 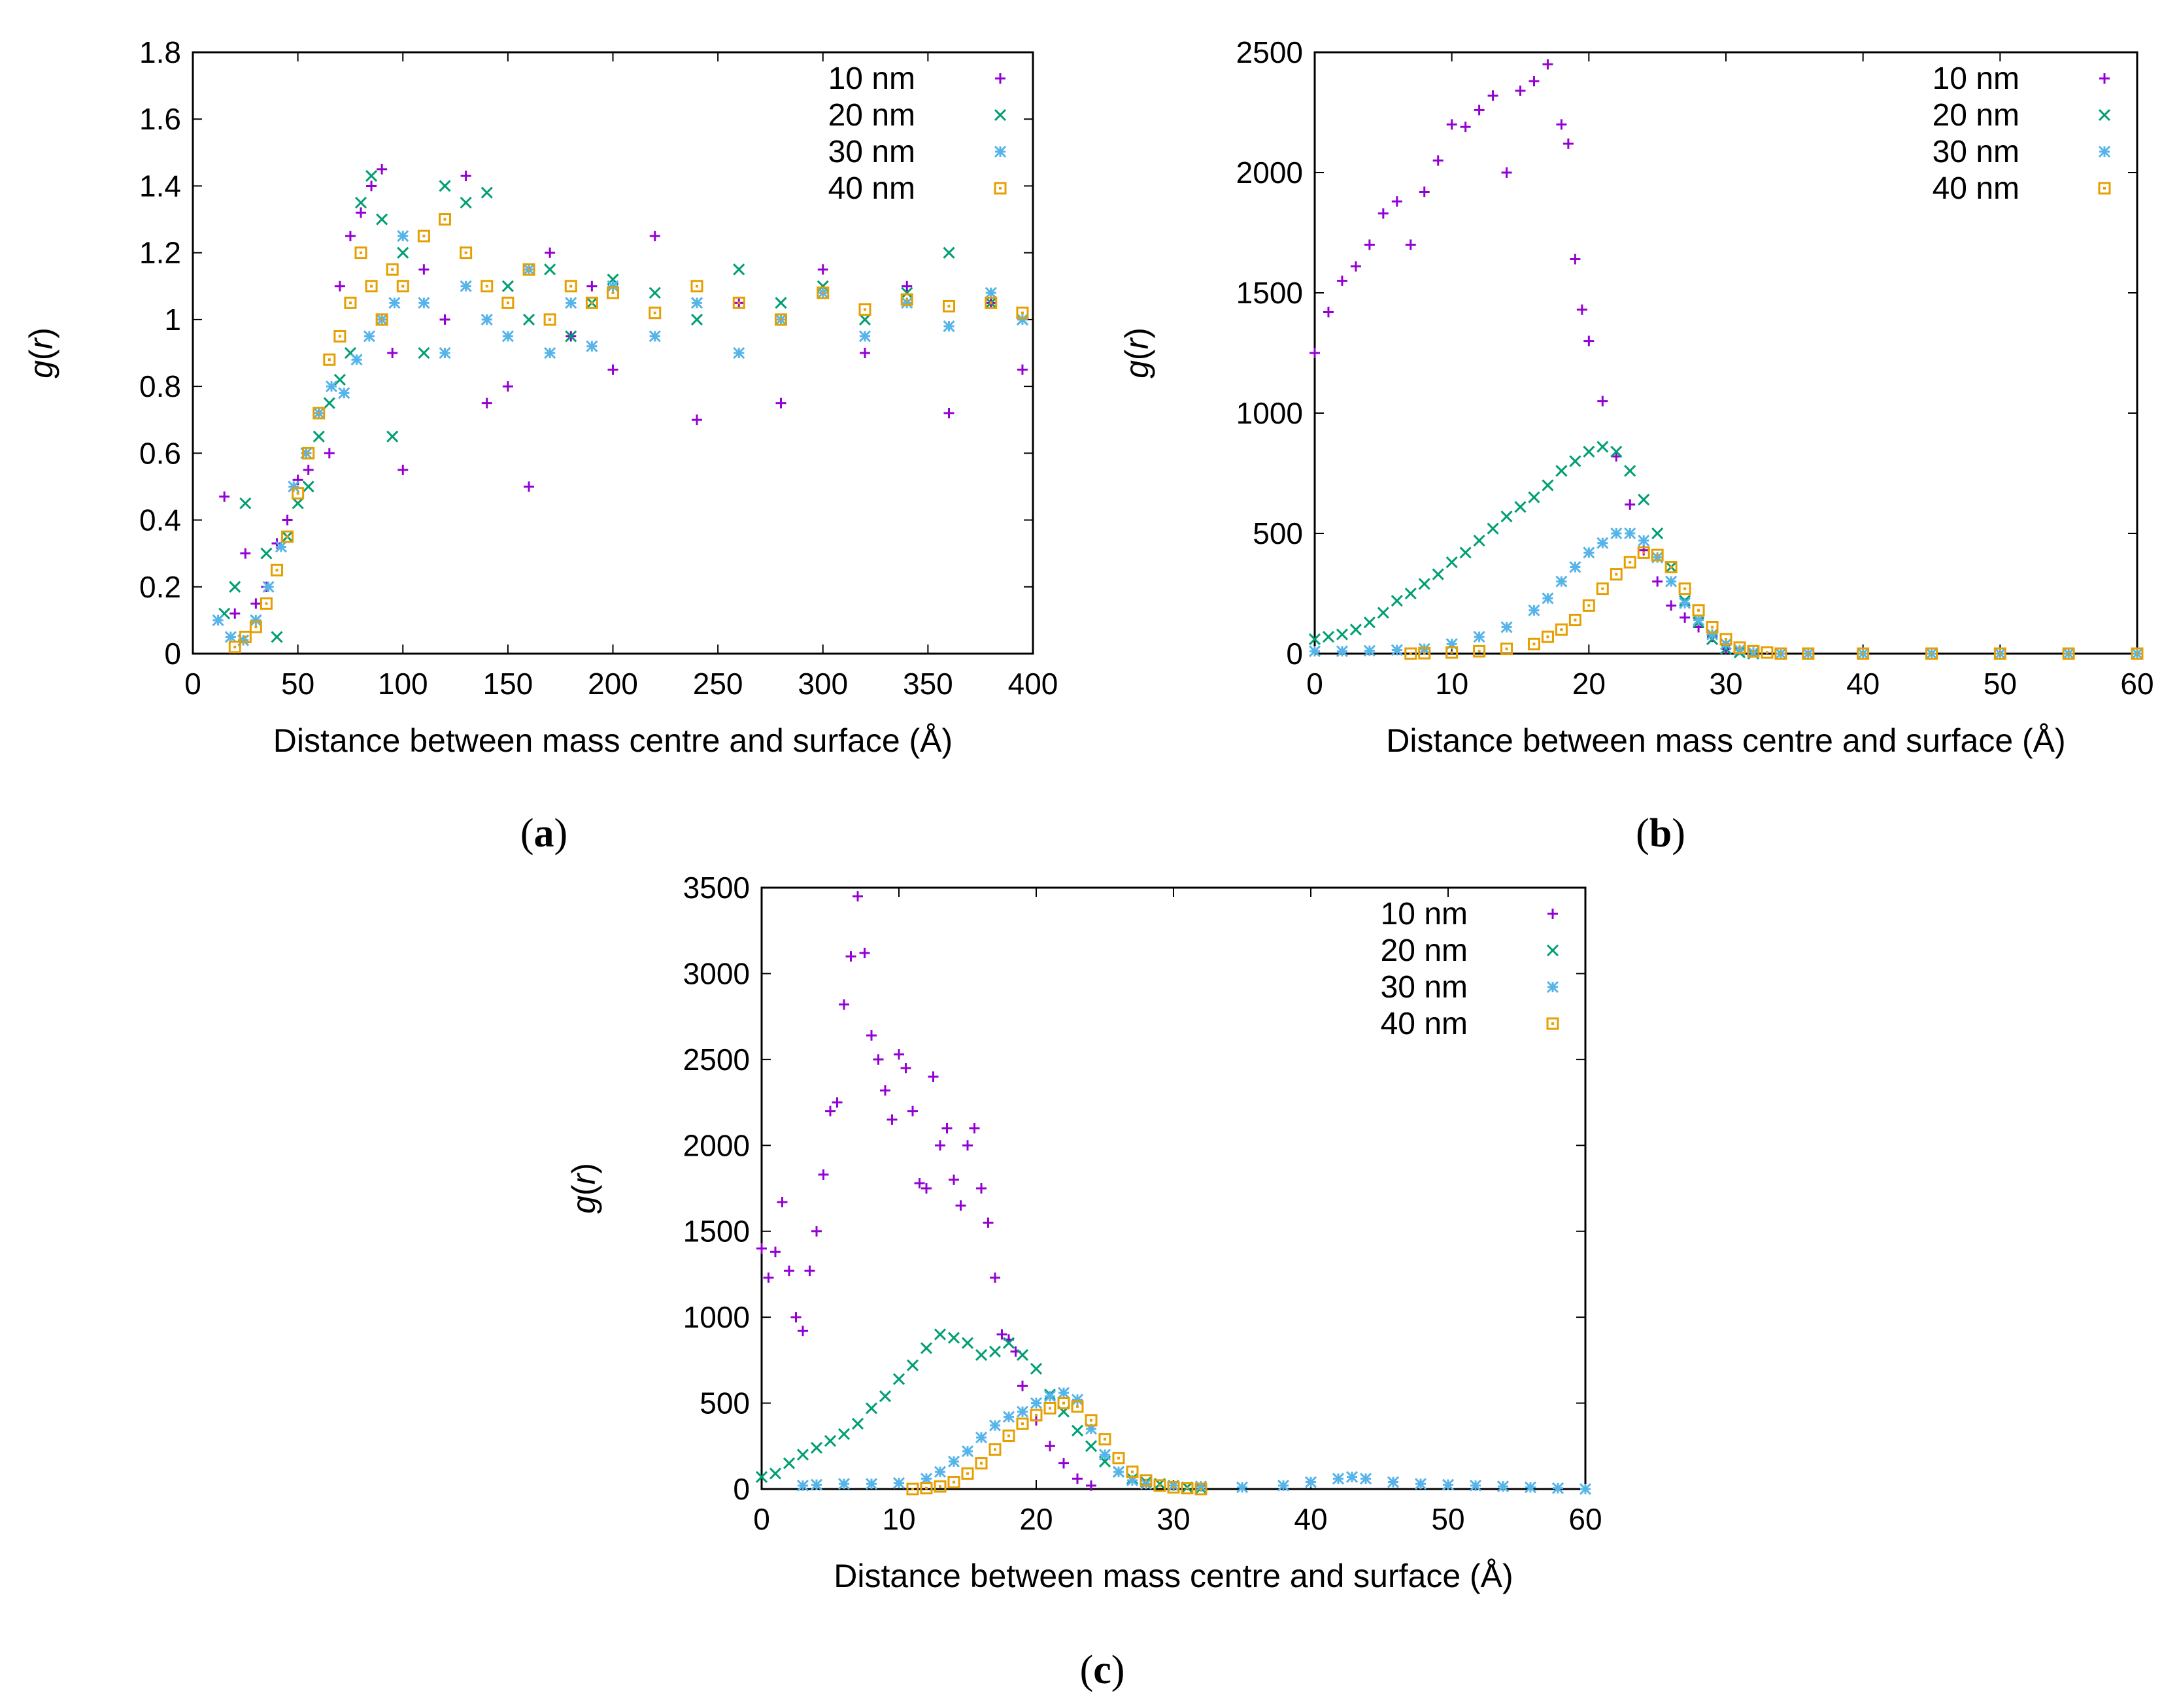 I want to click on caption-b: (b), so click(x=1660, y=833).